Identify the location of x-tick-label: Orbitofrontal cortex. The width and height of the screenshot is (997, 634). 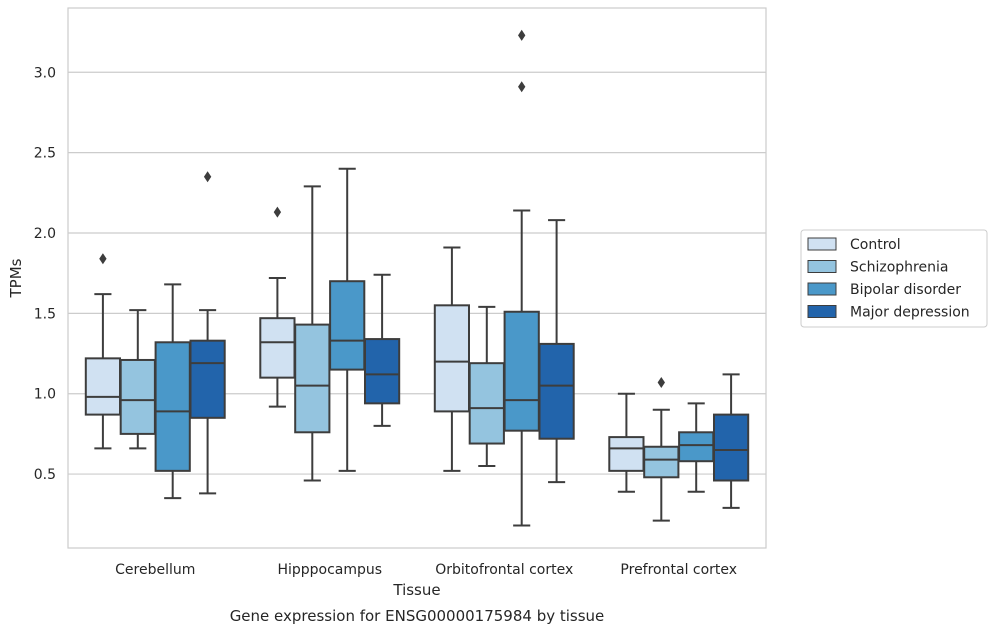
(504, 570).